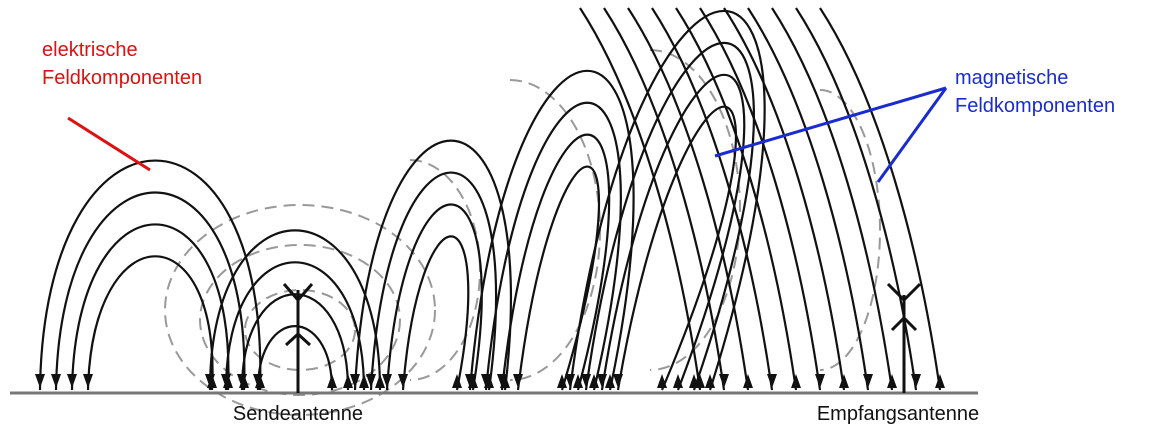 This screenshot has height=432, width=1157. What do you see at coordinates (1011, 78) in the screenshot?
I see `magnetic-label: magnetische` at bounding box center [1011, 78].